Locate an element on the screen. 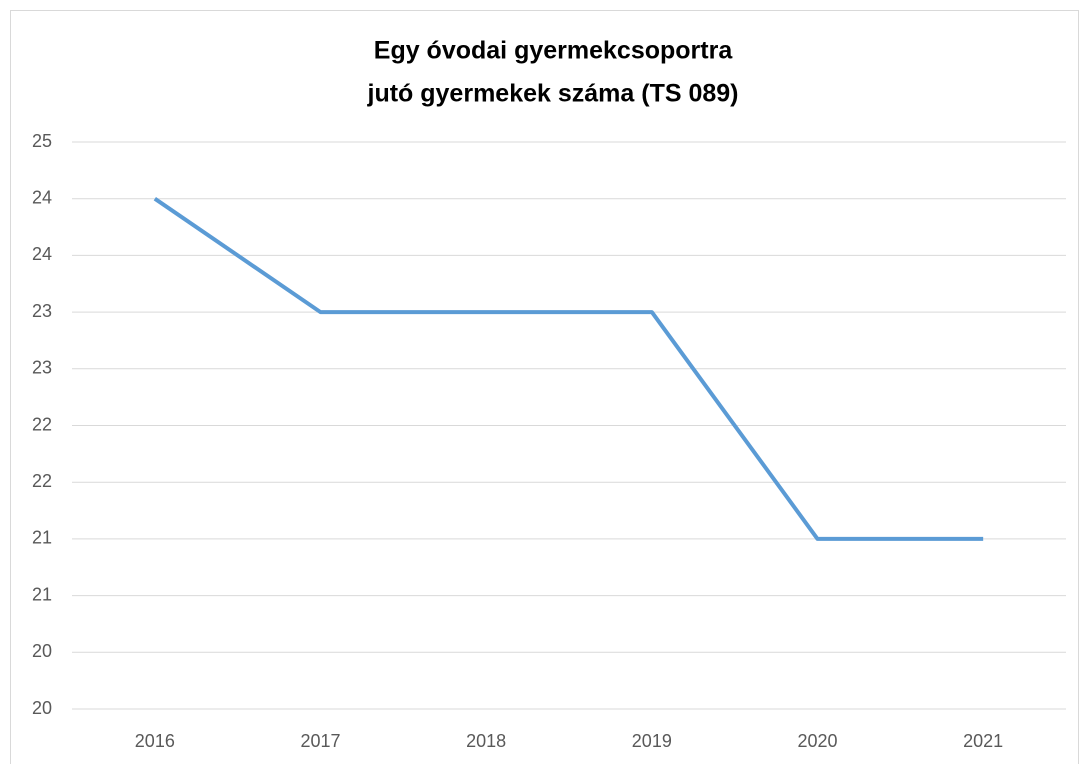  x-tick-label: 2020 is located at coordinates (817, 741).